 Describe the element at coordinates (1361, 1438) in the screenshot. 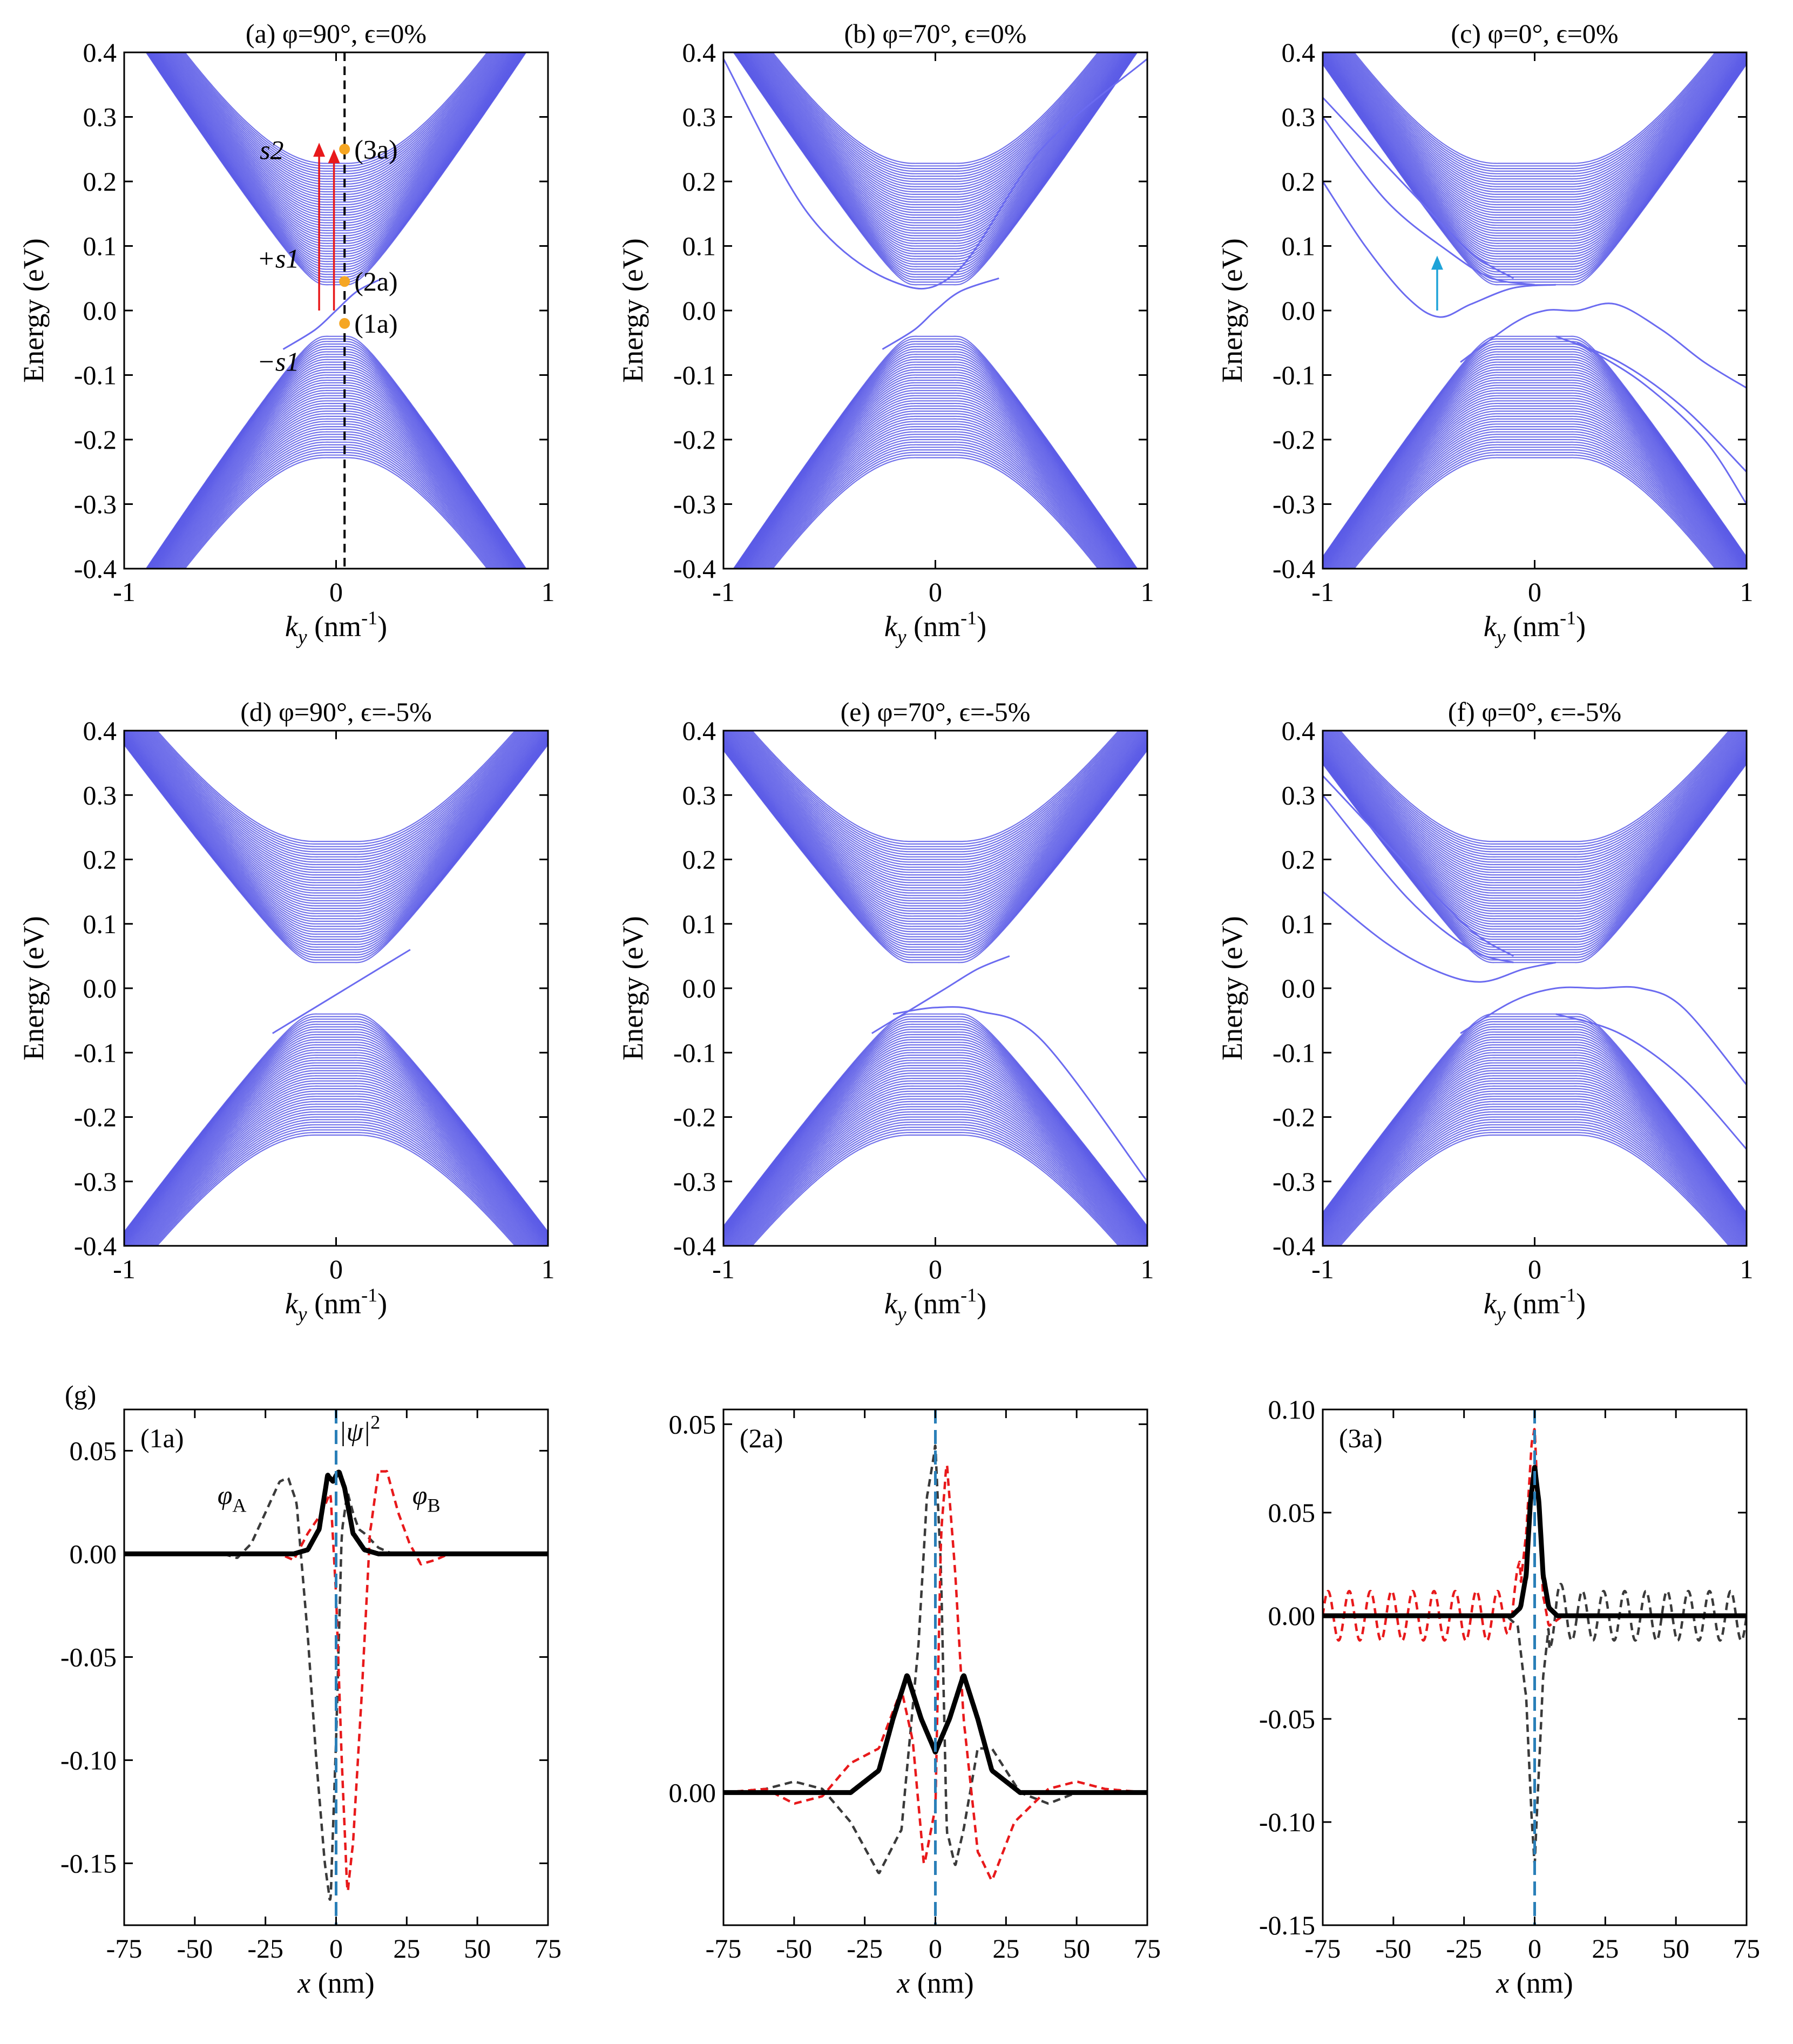

I see `panel-inset-label: (3a)` at that location.